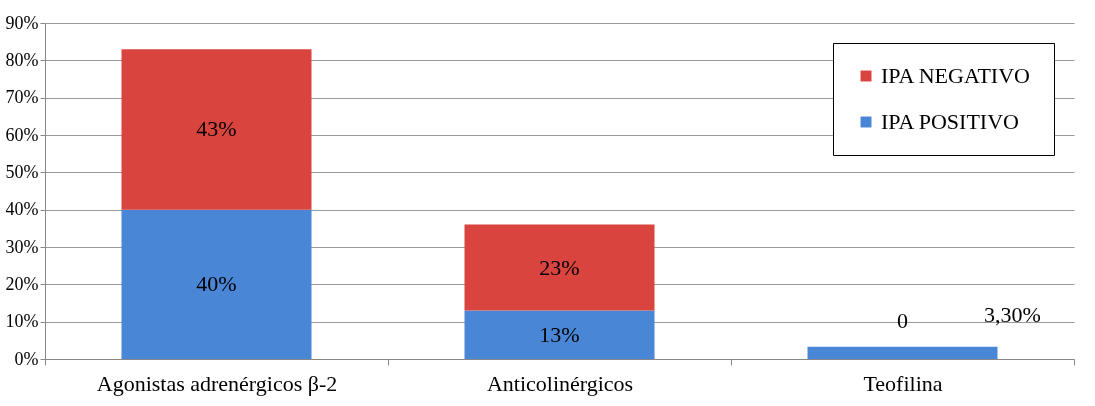 The height and width of the screenshot is (406, 1095). Describe the element at coordinates (22, 59) in the screenshot. I see `y-tick-label: 80%` at that location.